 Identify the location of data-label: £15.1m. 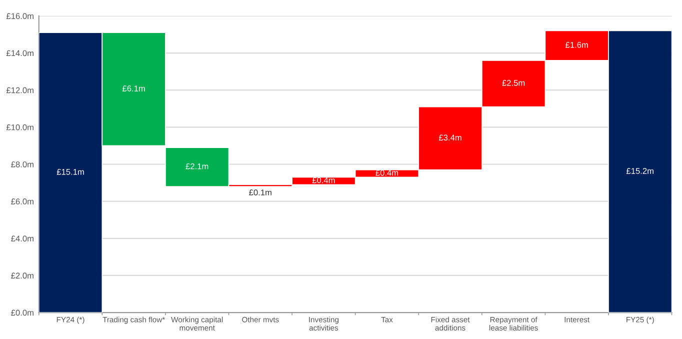
(70, 171).